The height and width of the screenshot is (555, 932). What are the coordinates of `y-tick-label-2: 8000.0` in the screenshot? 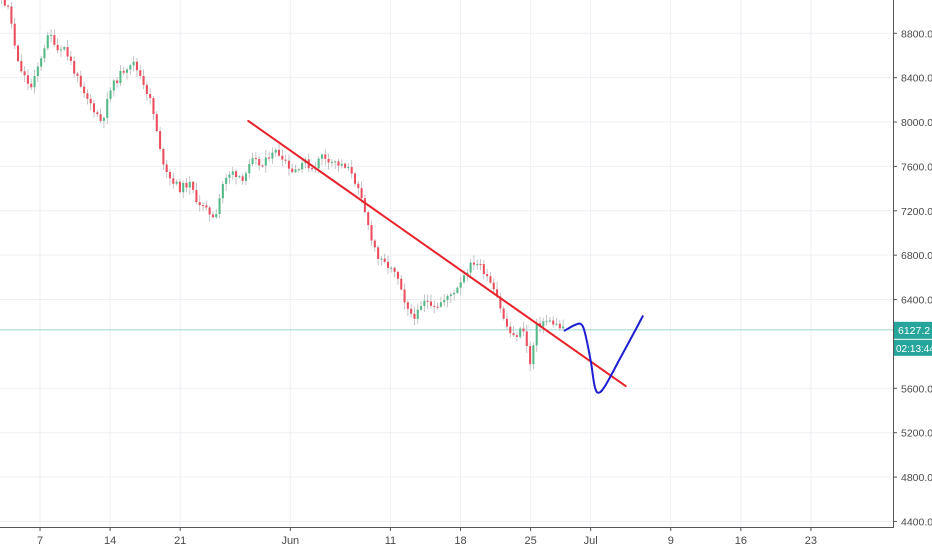 It's located at (916, 123).